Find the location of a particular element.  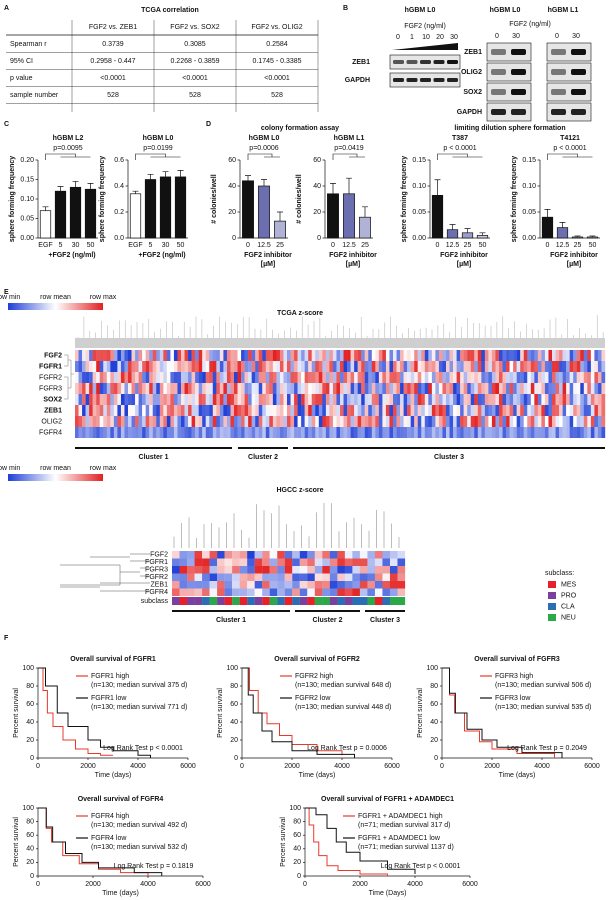

x-tick-label: 6000 is located at coordinates (392, 766).